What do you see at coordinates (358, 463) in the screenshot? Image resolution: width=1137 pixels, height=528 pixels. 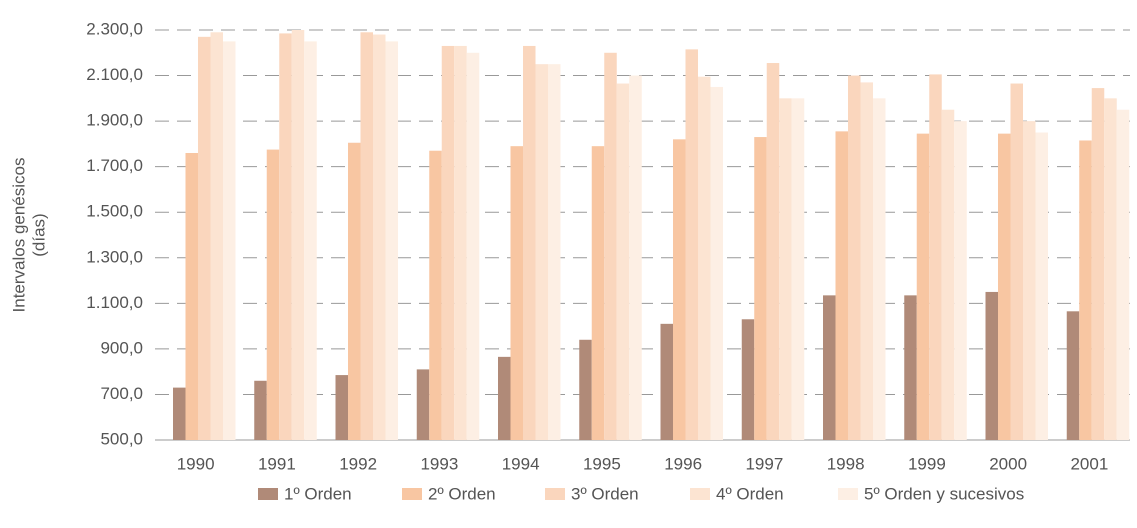 I see `x-tick-label: 1992` at bounding box center [358, 463].